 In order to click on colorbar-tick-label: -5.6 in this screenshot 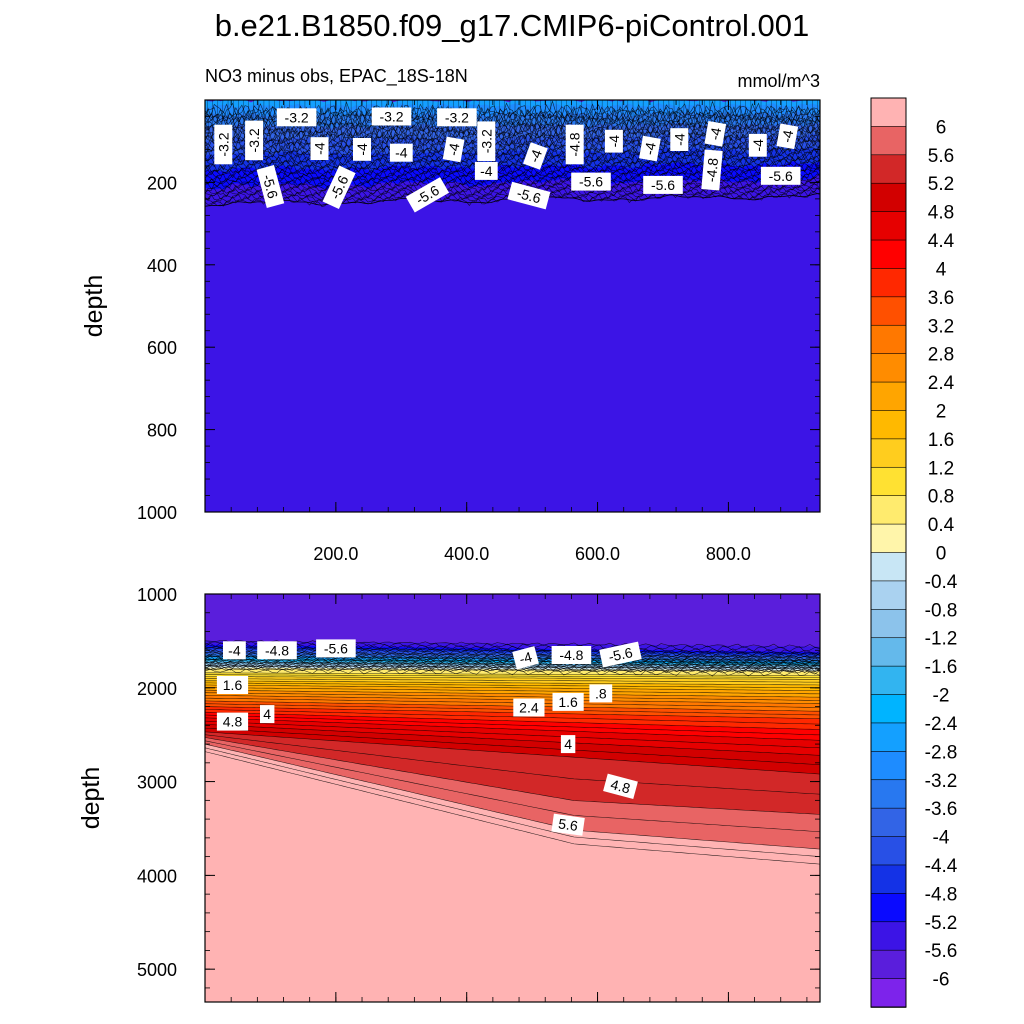, I will do `click(941, 951)`.